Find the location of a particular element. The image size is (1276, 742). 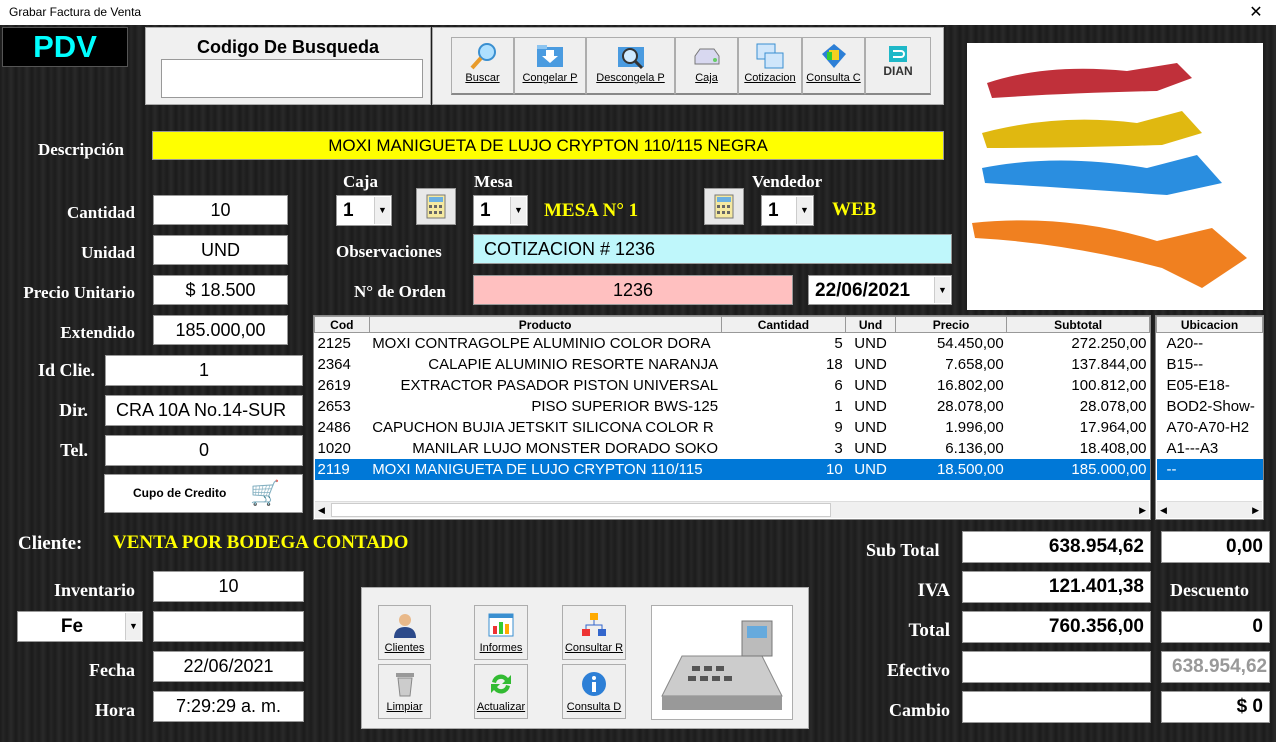

cell-cod: 2486 is located at coordinates (334, 427).